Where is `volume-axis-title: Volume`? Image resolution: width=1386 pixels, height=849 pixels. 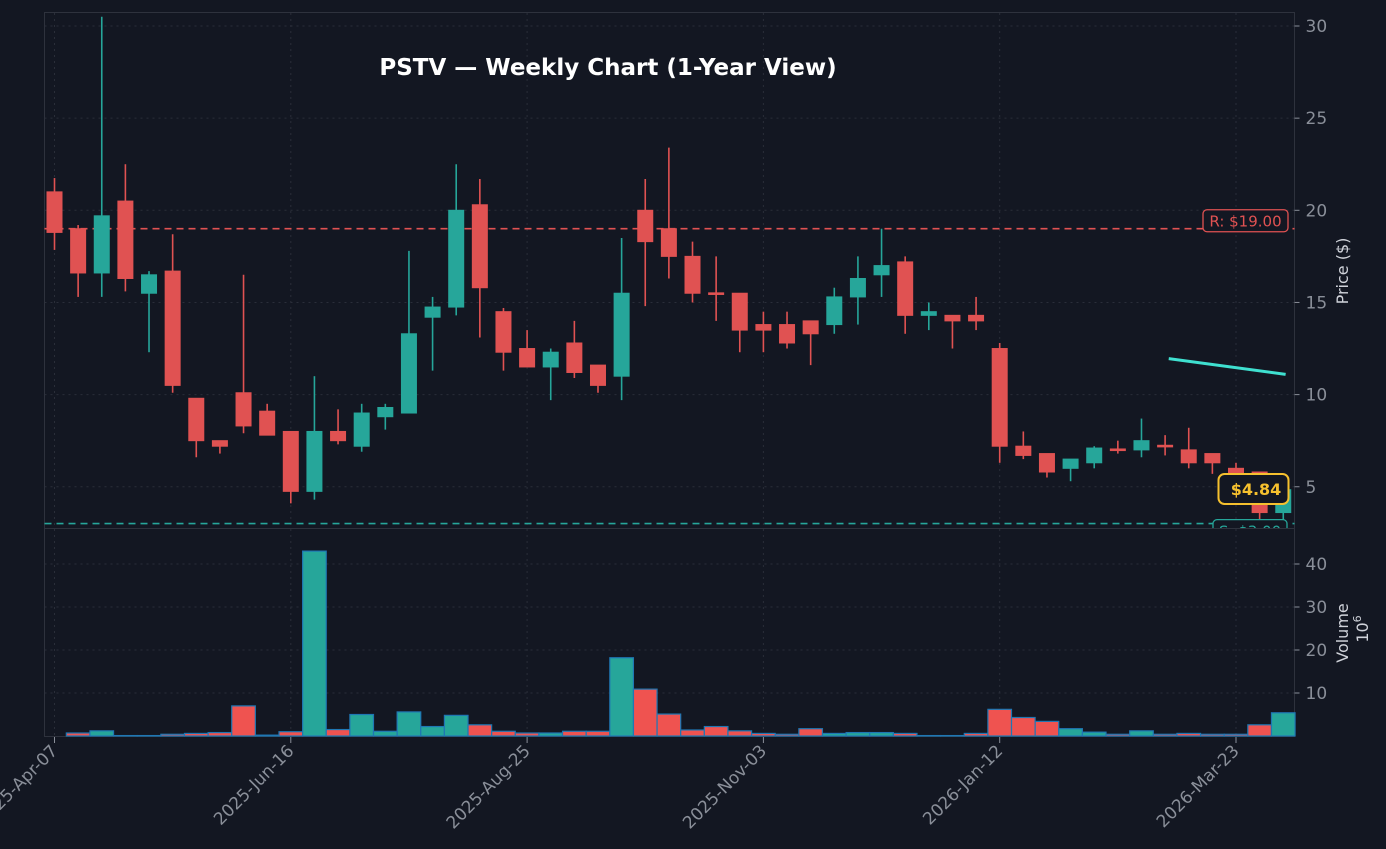
volume-axis-title: Volume is located at coordinates (1342, 633).